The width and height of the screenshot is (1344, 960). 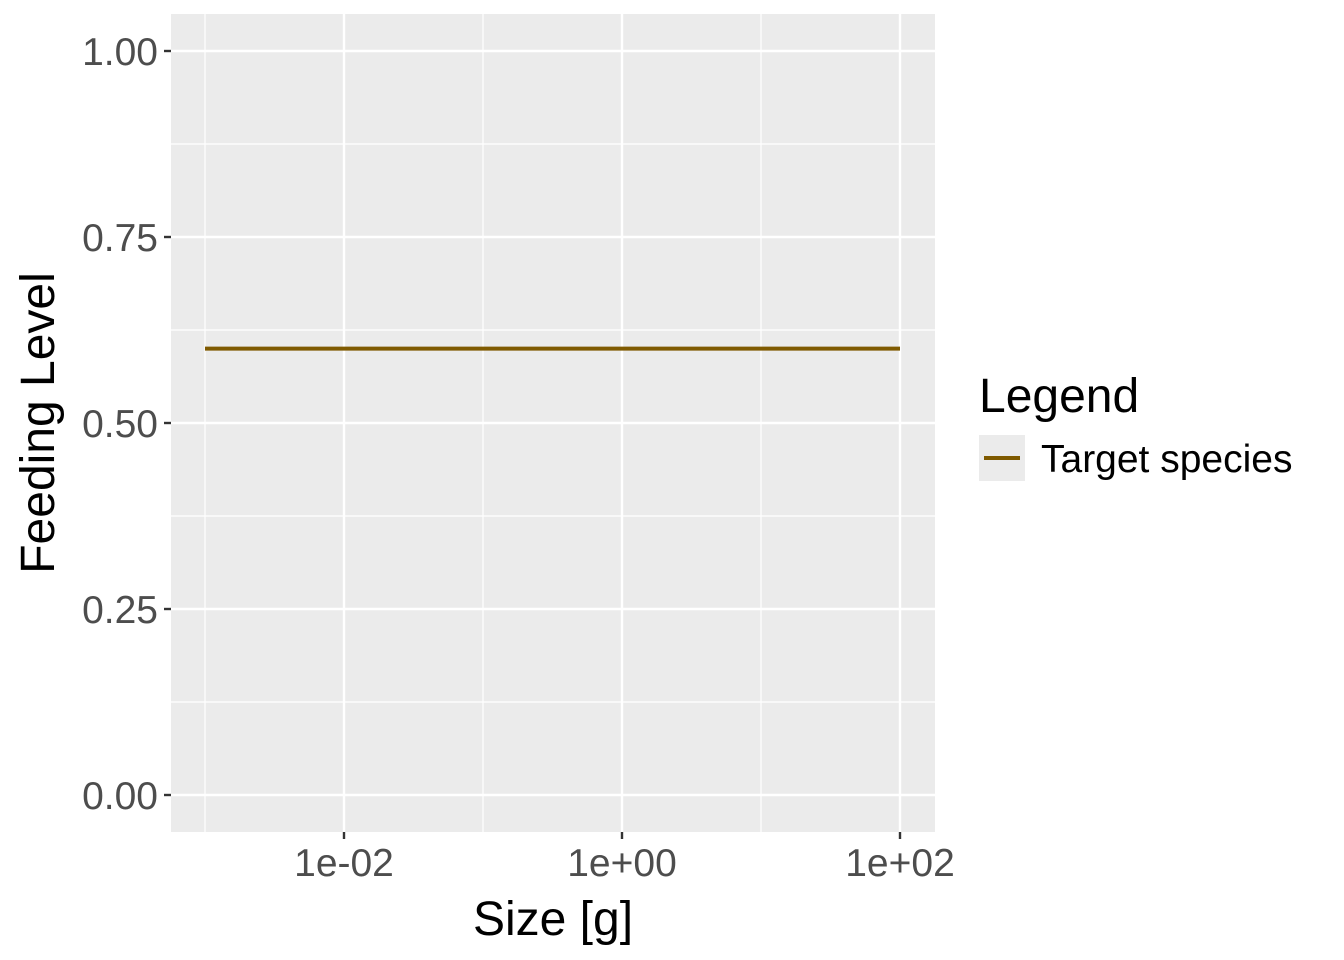 I want to click on legend-label-target-species: Target species, so click(x=1166, y=459).